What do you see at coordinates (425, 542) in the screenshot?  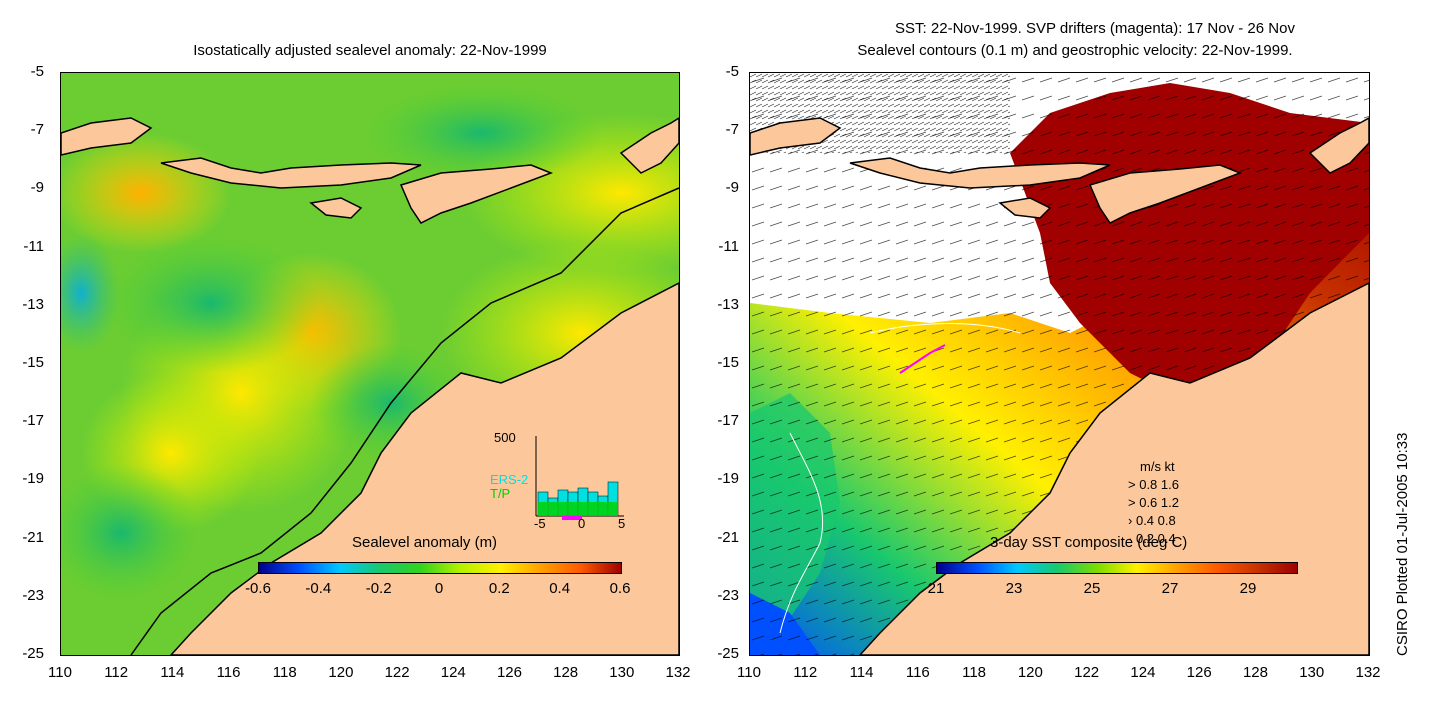 I see `left-colorbar-label: Sealevel anomaly (m)` at bounding box center [425, 542].